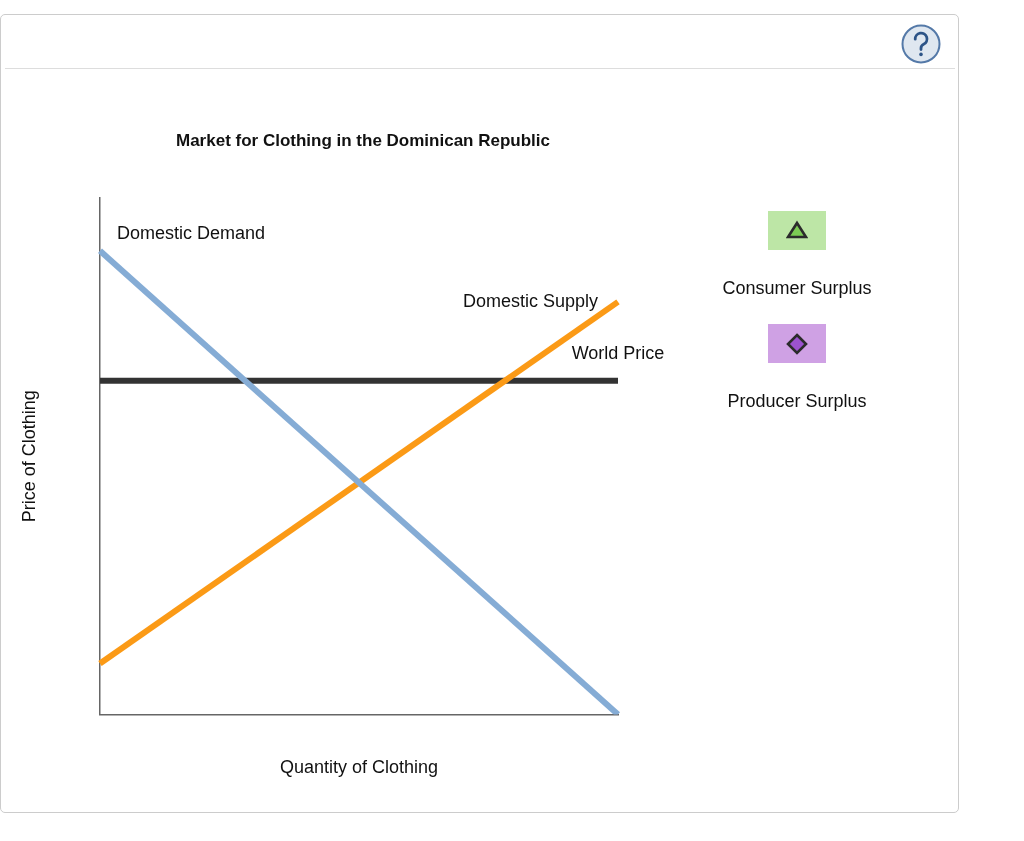  I want to click on ref-line-label: World Price, so click(618, 352).